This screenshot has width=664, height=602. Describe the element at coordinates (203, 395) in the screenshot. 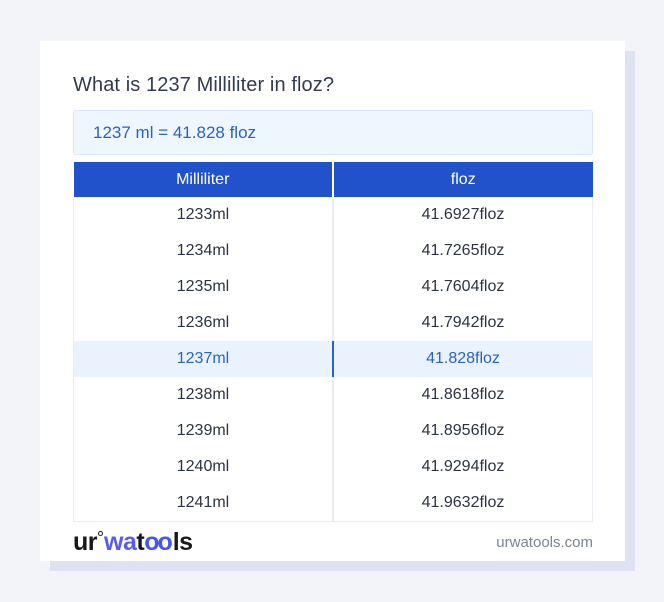

I see `ml-cell: 1238ml` at that location.